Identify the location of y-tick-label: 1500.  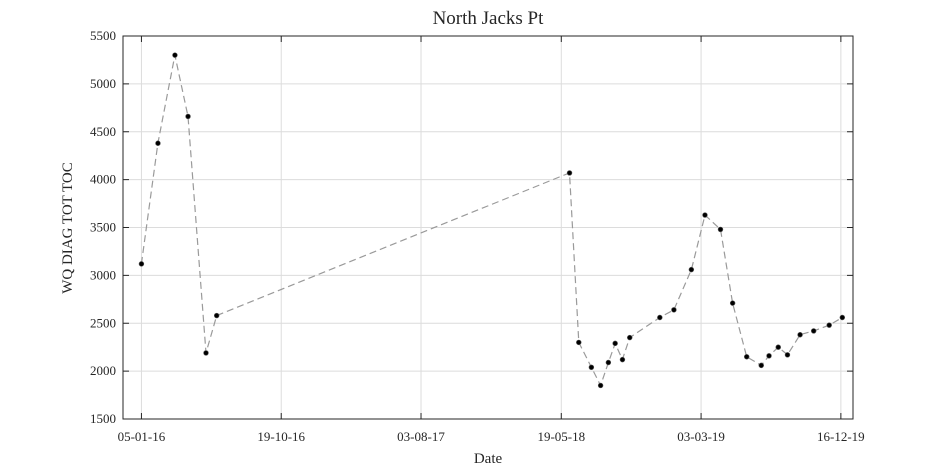
(103, 418).